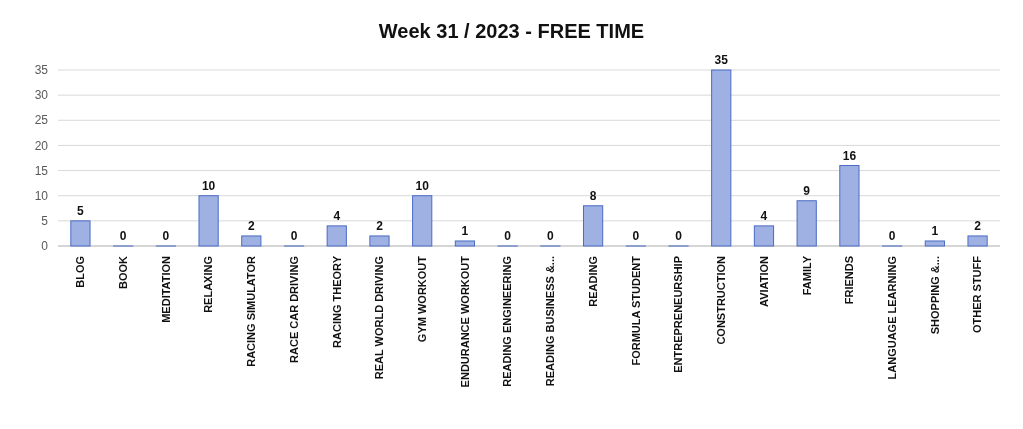  Describe the element at coordinates (45, 246) in the screenshot. I see `y-tick-label: 0` at that location.